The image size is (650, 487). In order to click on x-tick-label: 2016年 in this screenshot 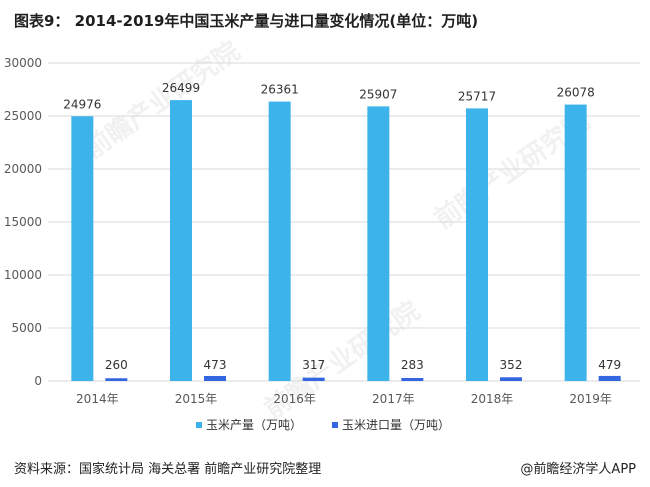, I will do `click(294, 399)`.